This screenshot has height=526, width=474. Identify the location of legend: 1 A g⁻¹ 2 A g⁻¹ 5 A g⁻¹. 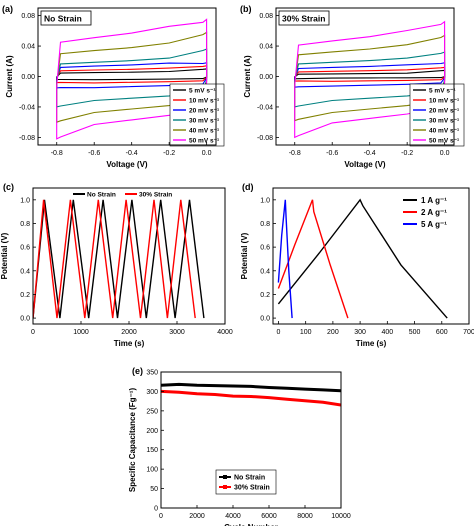
(425, 212).